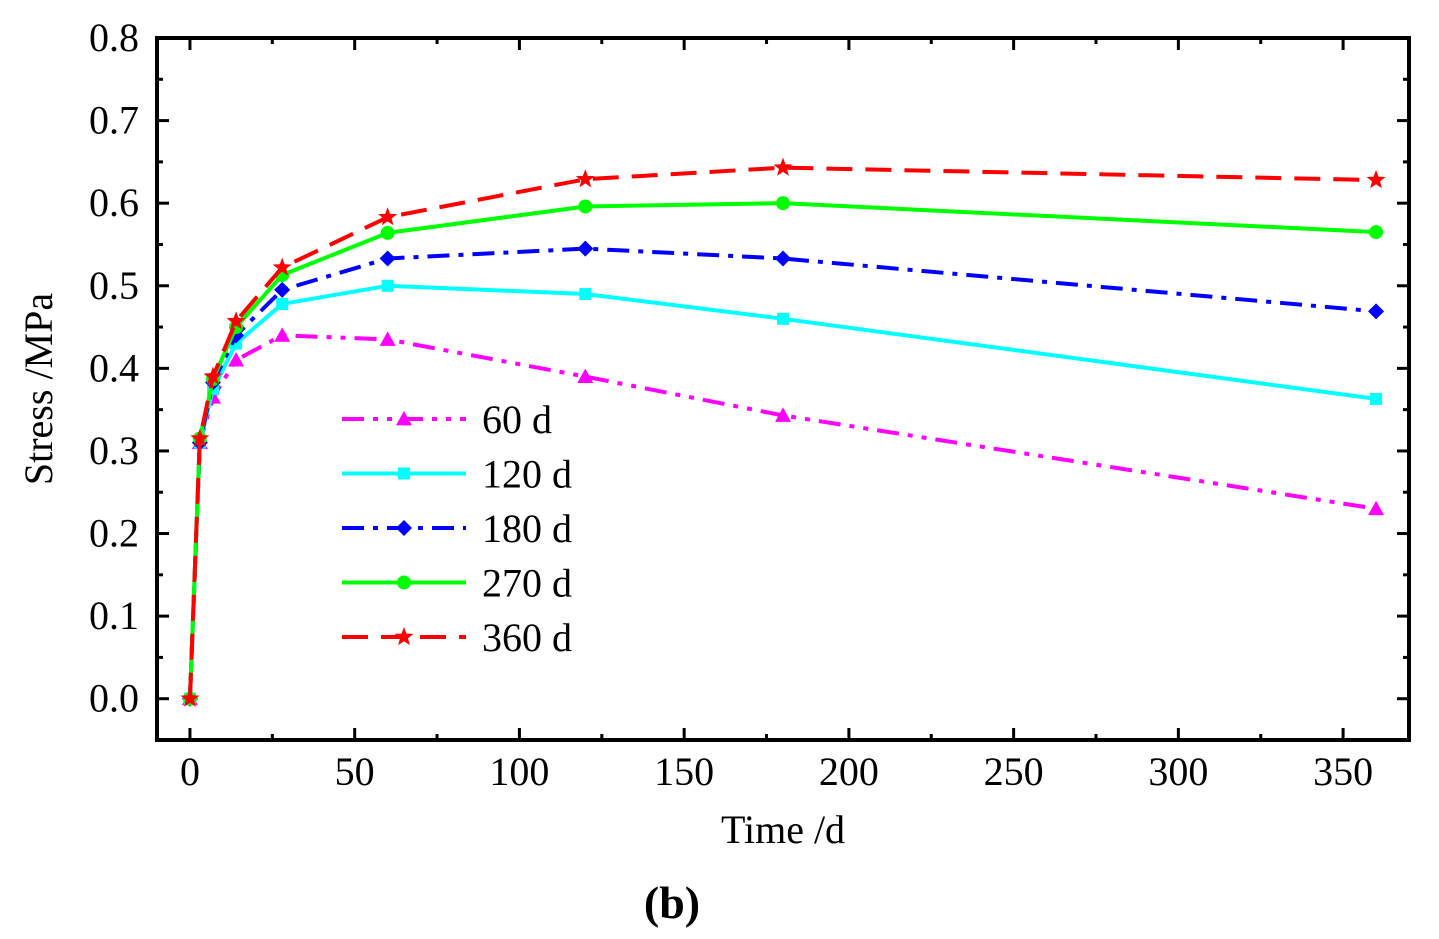 The height and width of the screenshot is (939, 1439). Describe the element at coordinates (114, 615) in the screenshot. I see `y-tick-label: 0.1` at that location.